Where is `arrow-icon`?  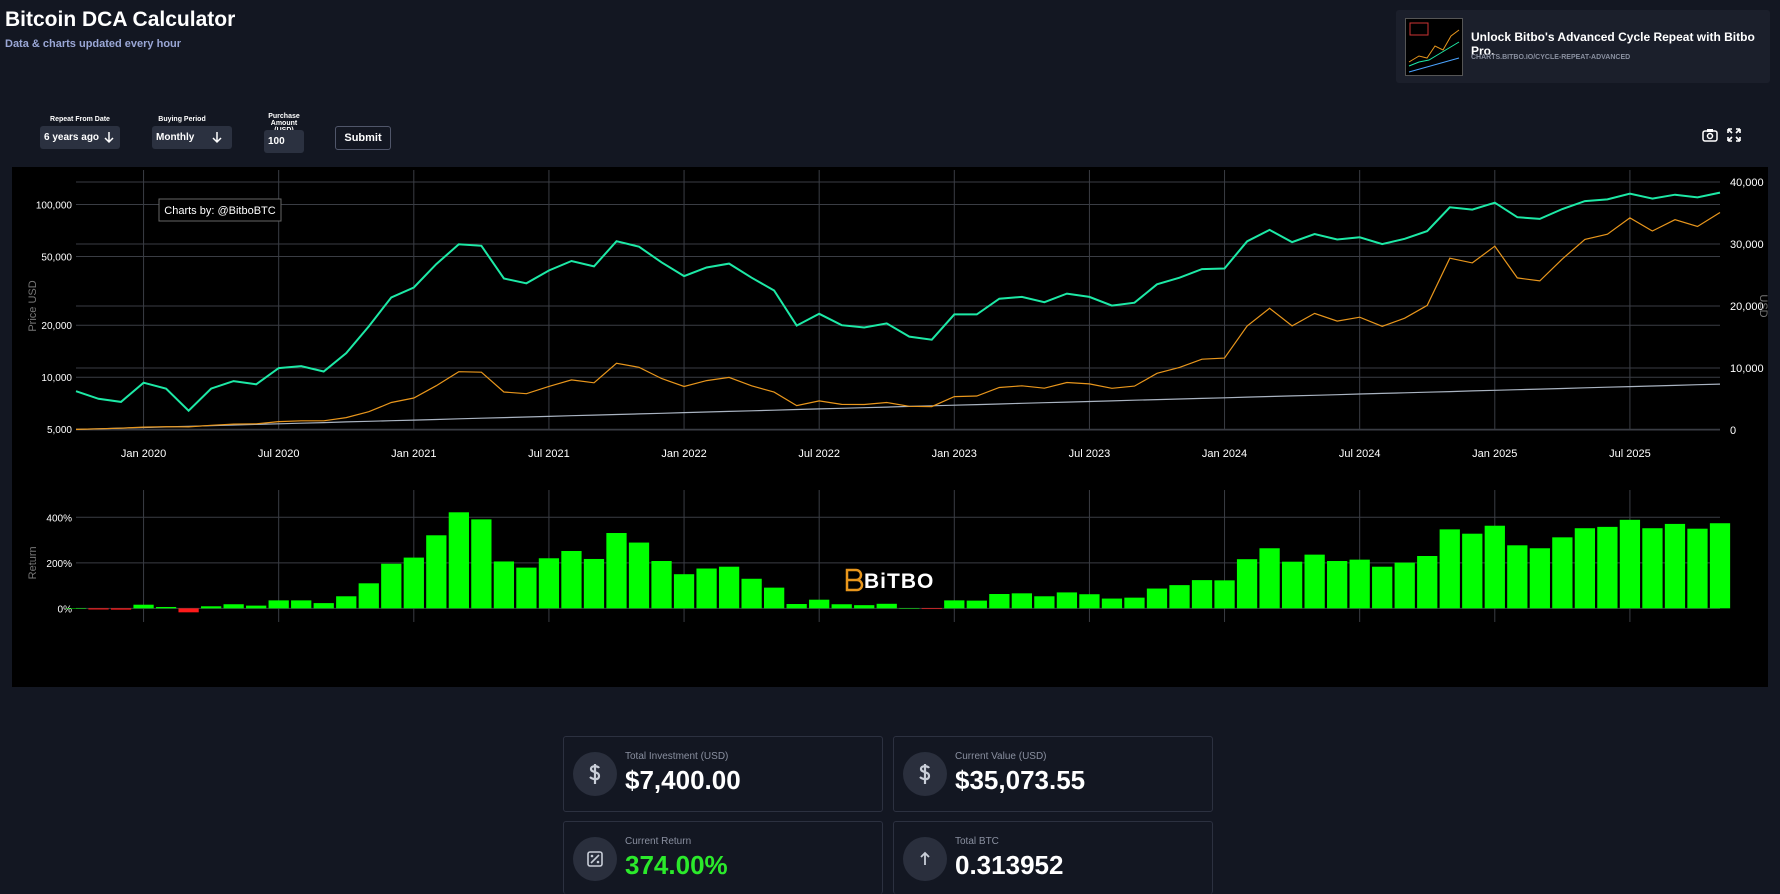
arrow-icon is located at coordinates (109, 138).